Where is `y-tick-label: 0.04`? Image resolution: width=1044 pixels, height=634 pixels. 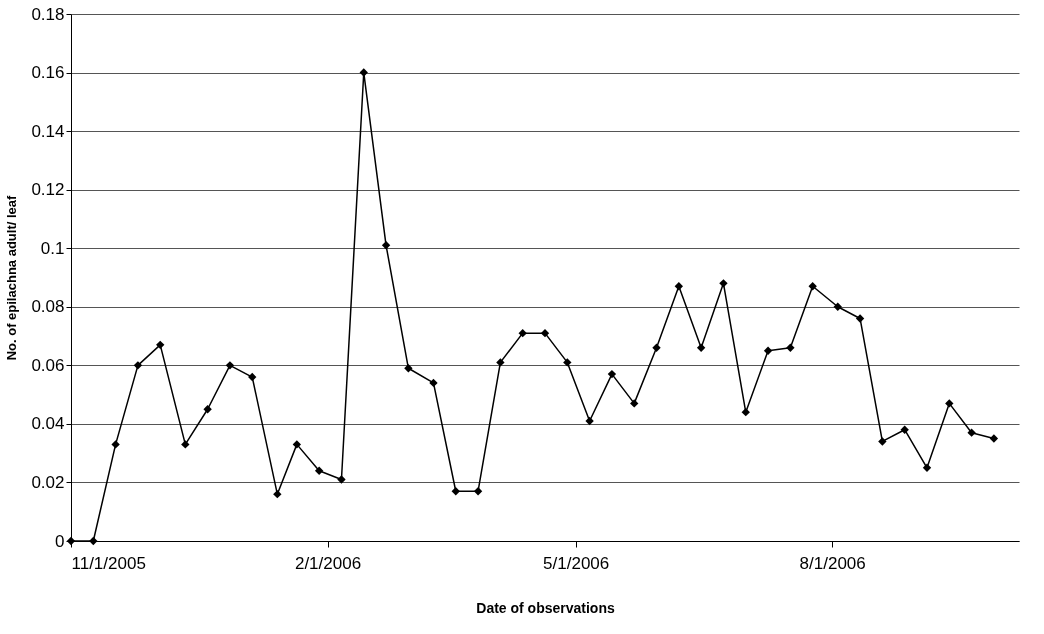
y-tick-label: 0.04 is located at coordinates (48, 424).